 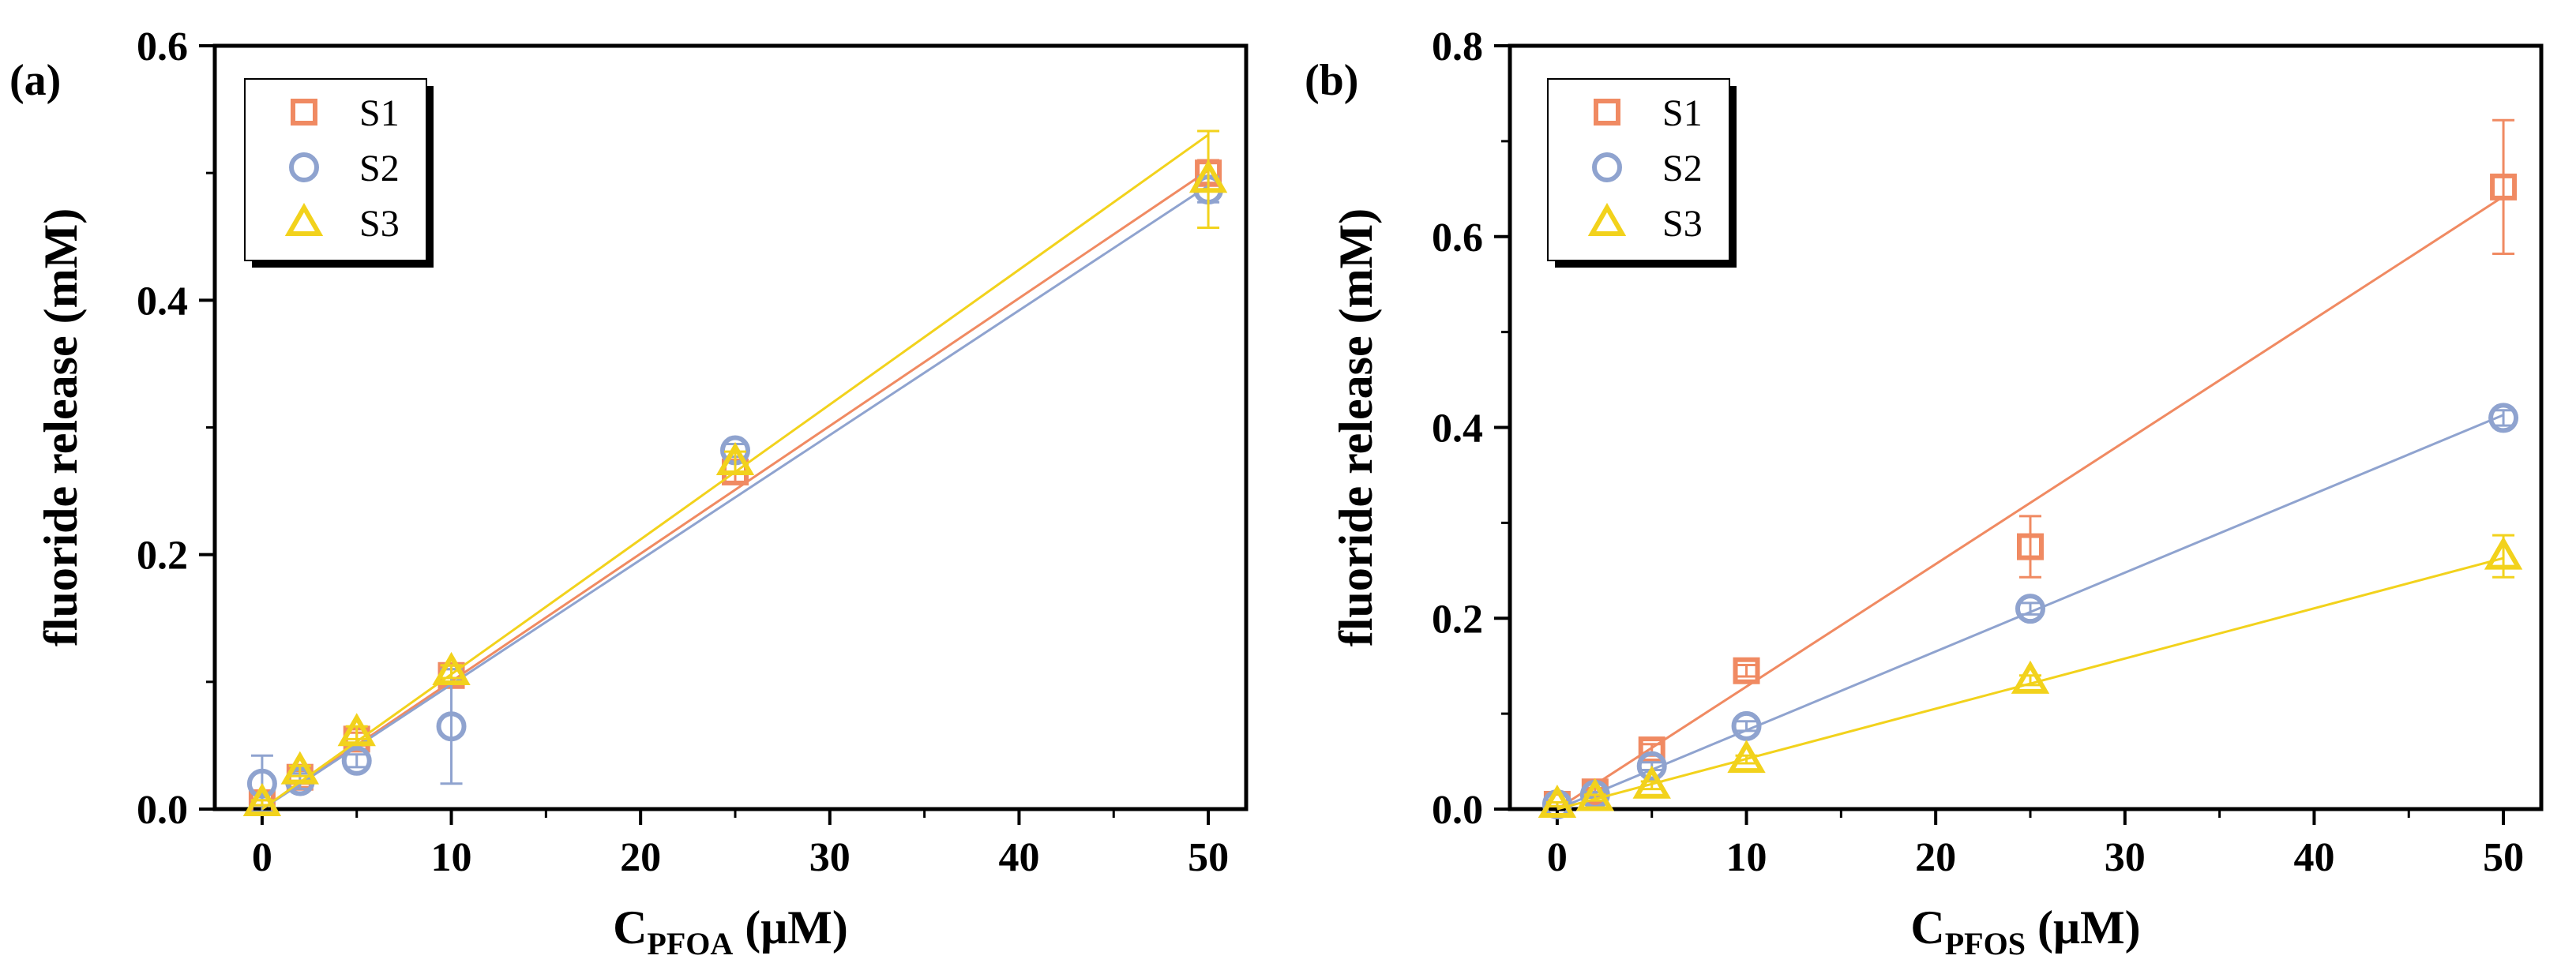 What do you see at coordinates (730, 931) in the screenshot?
I see `x-axis-title: CPFOA (μM)` at bounding box center [730, 931].